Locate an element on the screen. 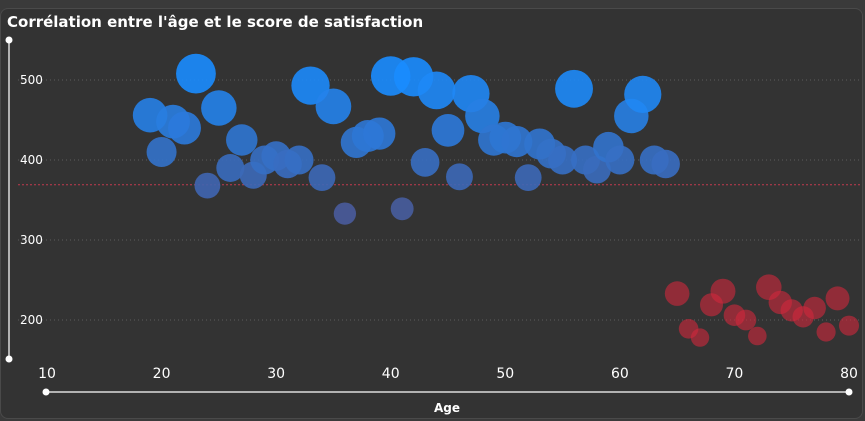 This screenshot has width=865, height=421. y-slider-handle-bottom is located at coordinates (9, 359).